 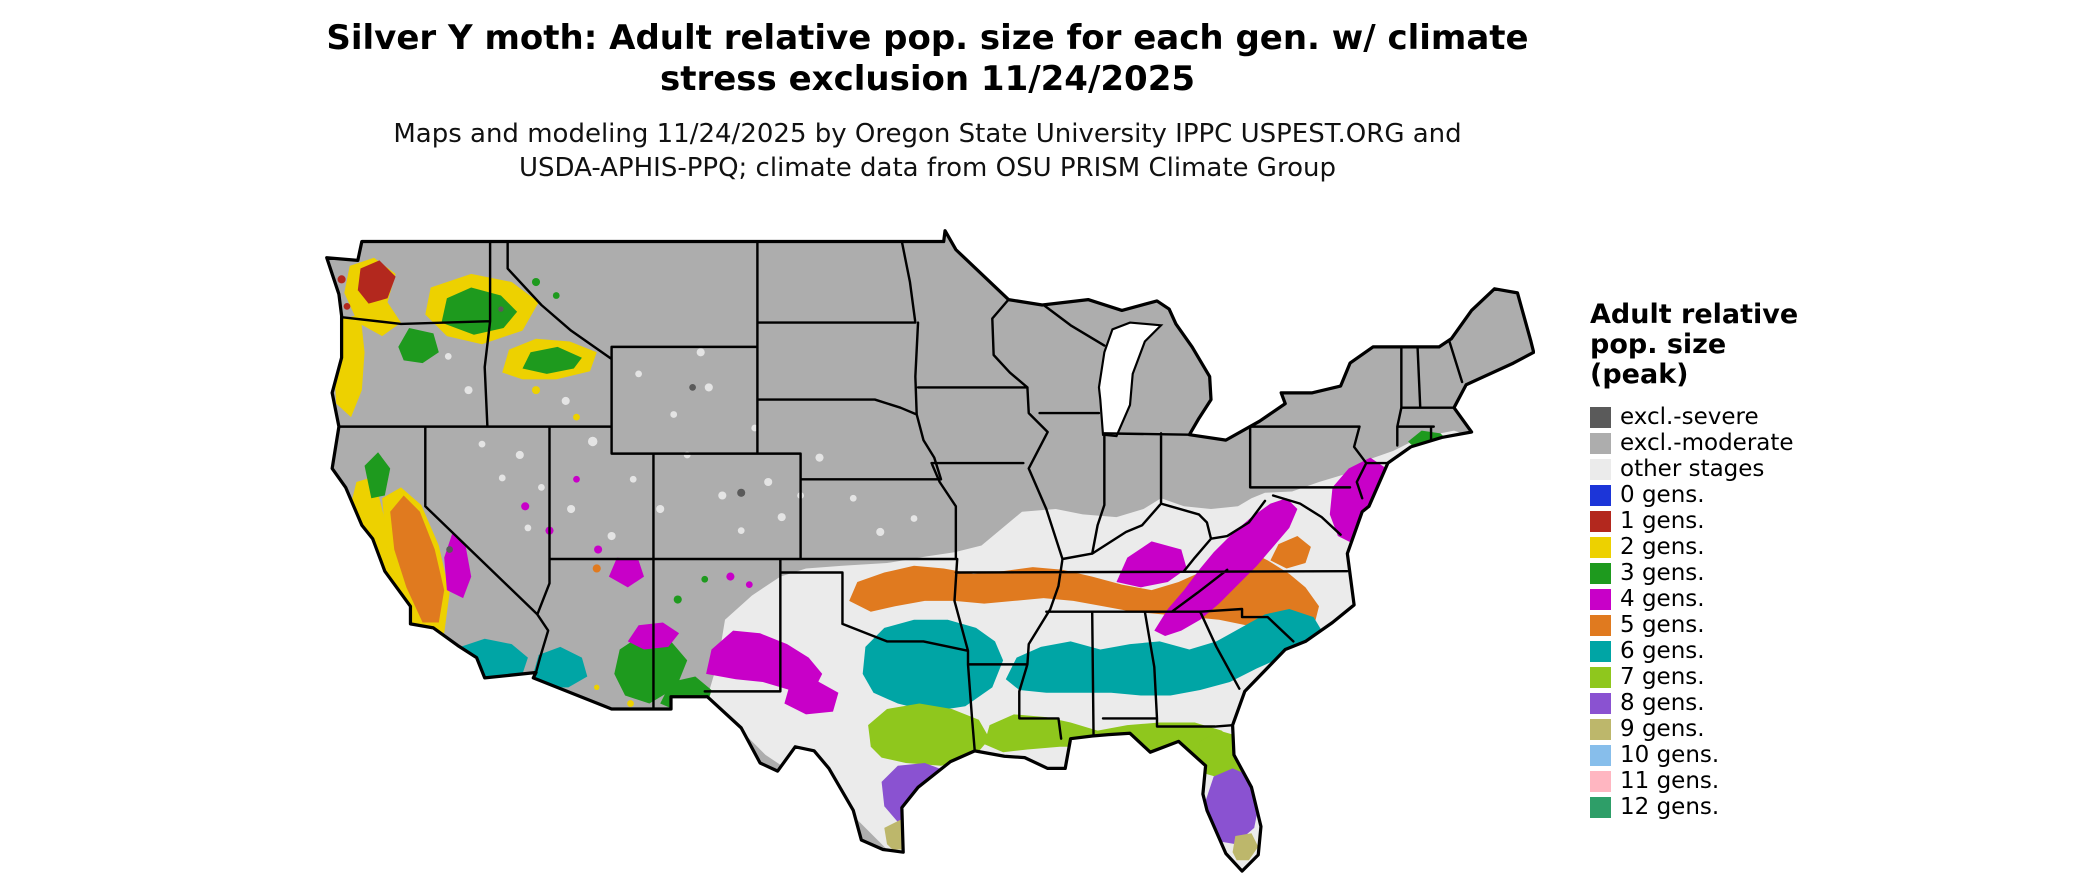 What do you see at coordinates (1750, 496) in the screenshot?
I see `legend-item: 0 gens.` at bounding box center [1750, 496].